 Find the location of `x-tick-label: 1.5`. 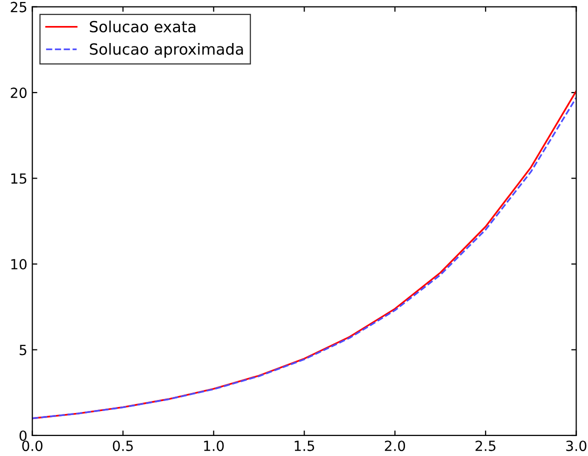

x-tick-label: 1.5 is located at coordinates (304, 446).